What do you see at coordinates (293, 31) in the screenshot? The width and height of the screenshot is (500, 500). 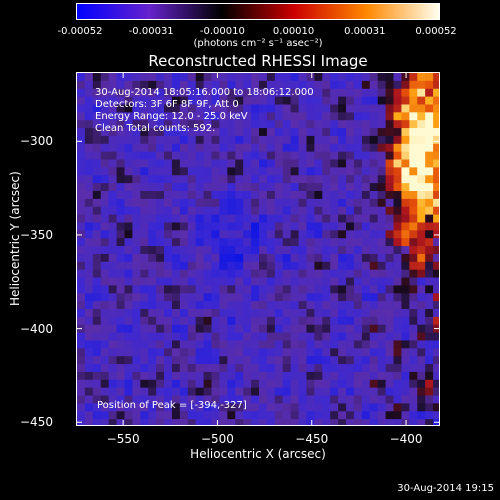 I see `colorbar-tick-label: 0.00010` at bounding box center [293, 31].